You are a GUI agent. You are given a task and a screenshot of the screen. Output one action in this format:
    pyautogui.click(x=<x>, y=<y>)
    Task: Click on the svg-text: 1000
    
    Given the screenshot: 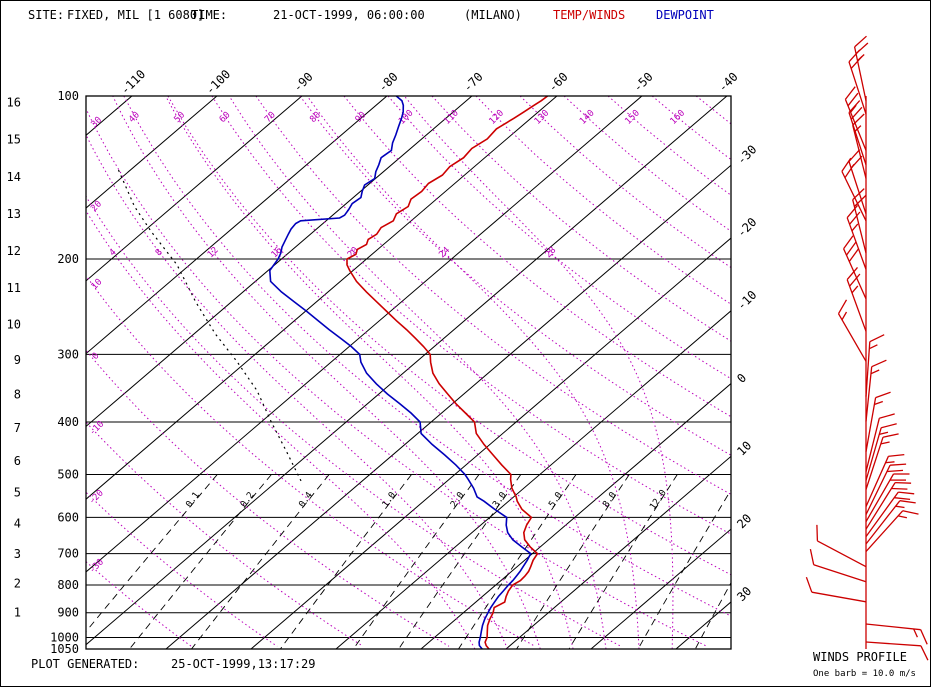 What is the action you would take?
    pyautogui.click(x=64, y=638)
    